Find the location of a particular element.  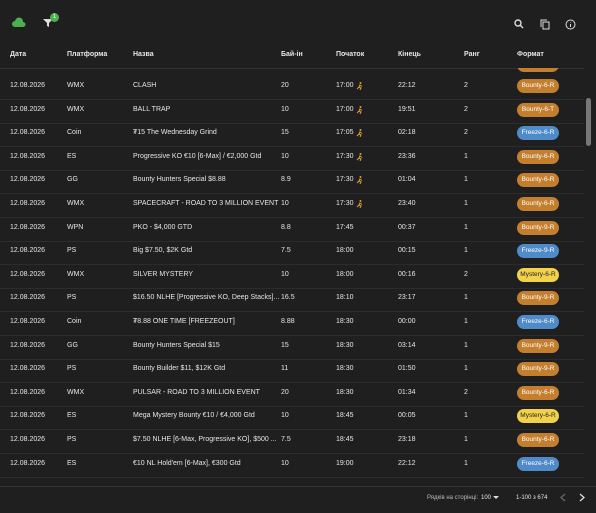

start-cell: 18:00 is located at coordinates (345, 251).